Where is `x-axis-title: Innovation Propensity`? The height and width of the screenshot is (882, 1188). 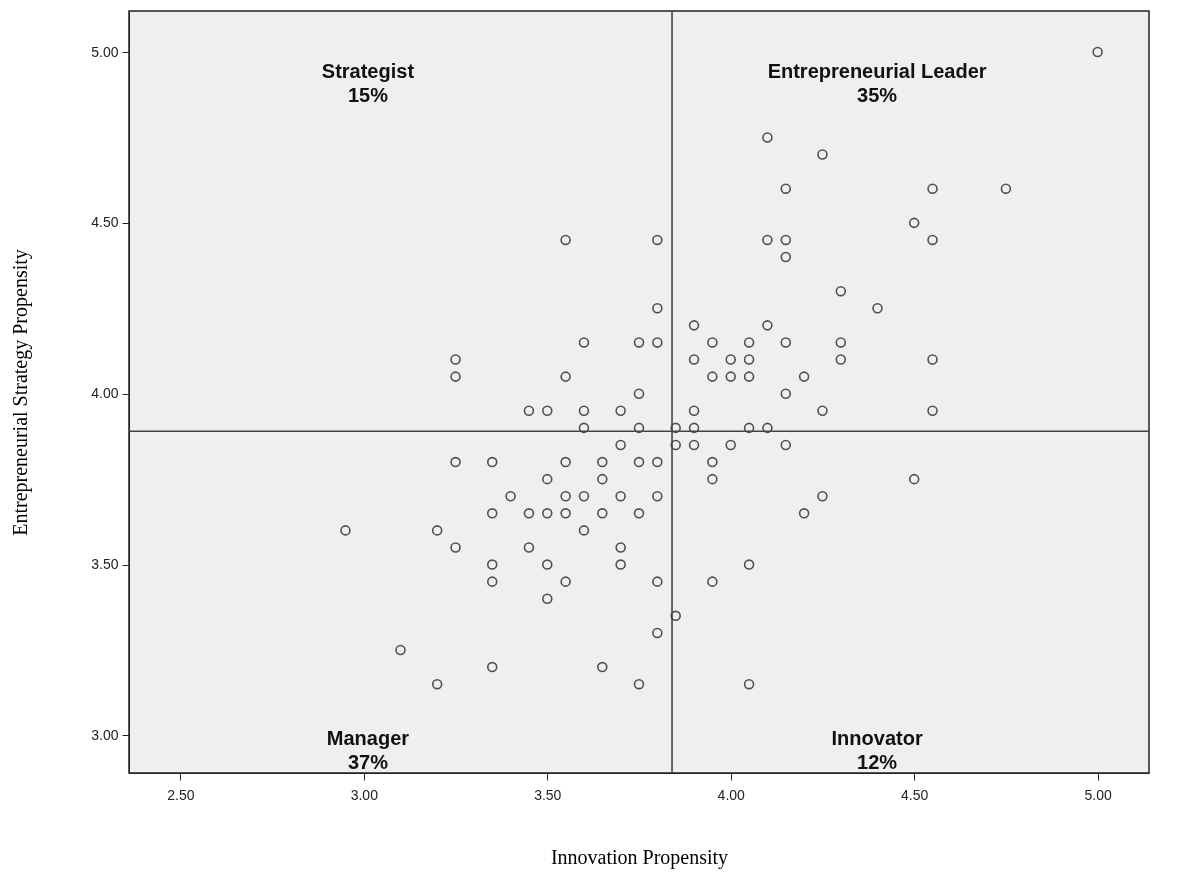
x-axis-title: Innovation Propensity is located at coordinates (639, 857).